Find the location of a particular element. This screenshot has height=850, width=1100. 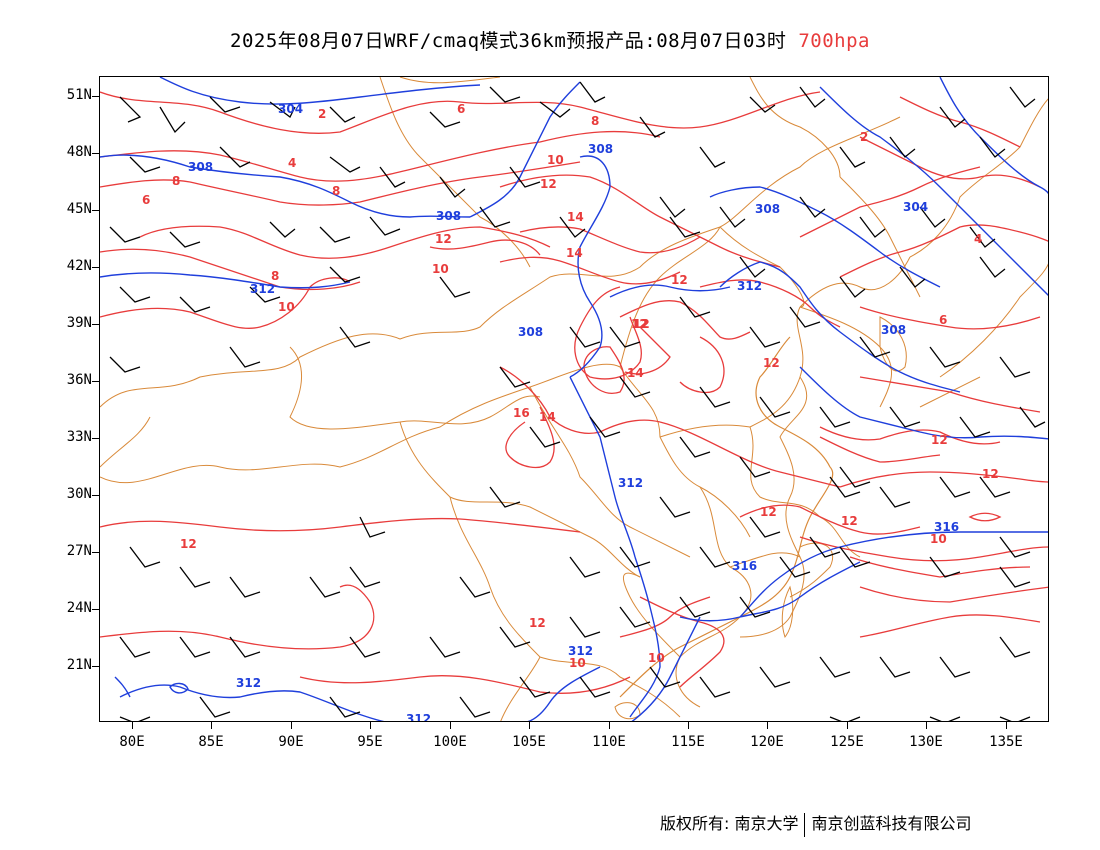

lat-label: 51N is located at coordinates (79, 95).